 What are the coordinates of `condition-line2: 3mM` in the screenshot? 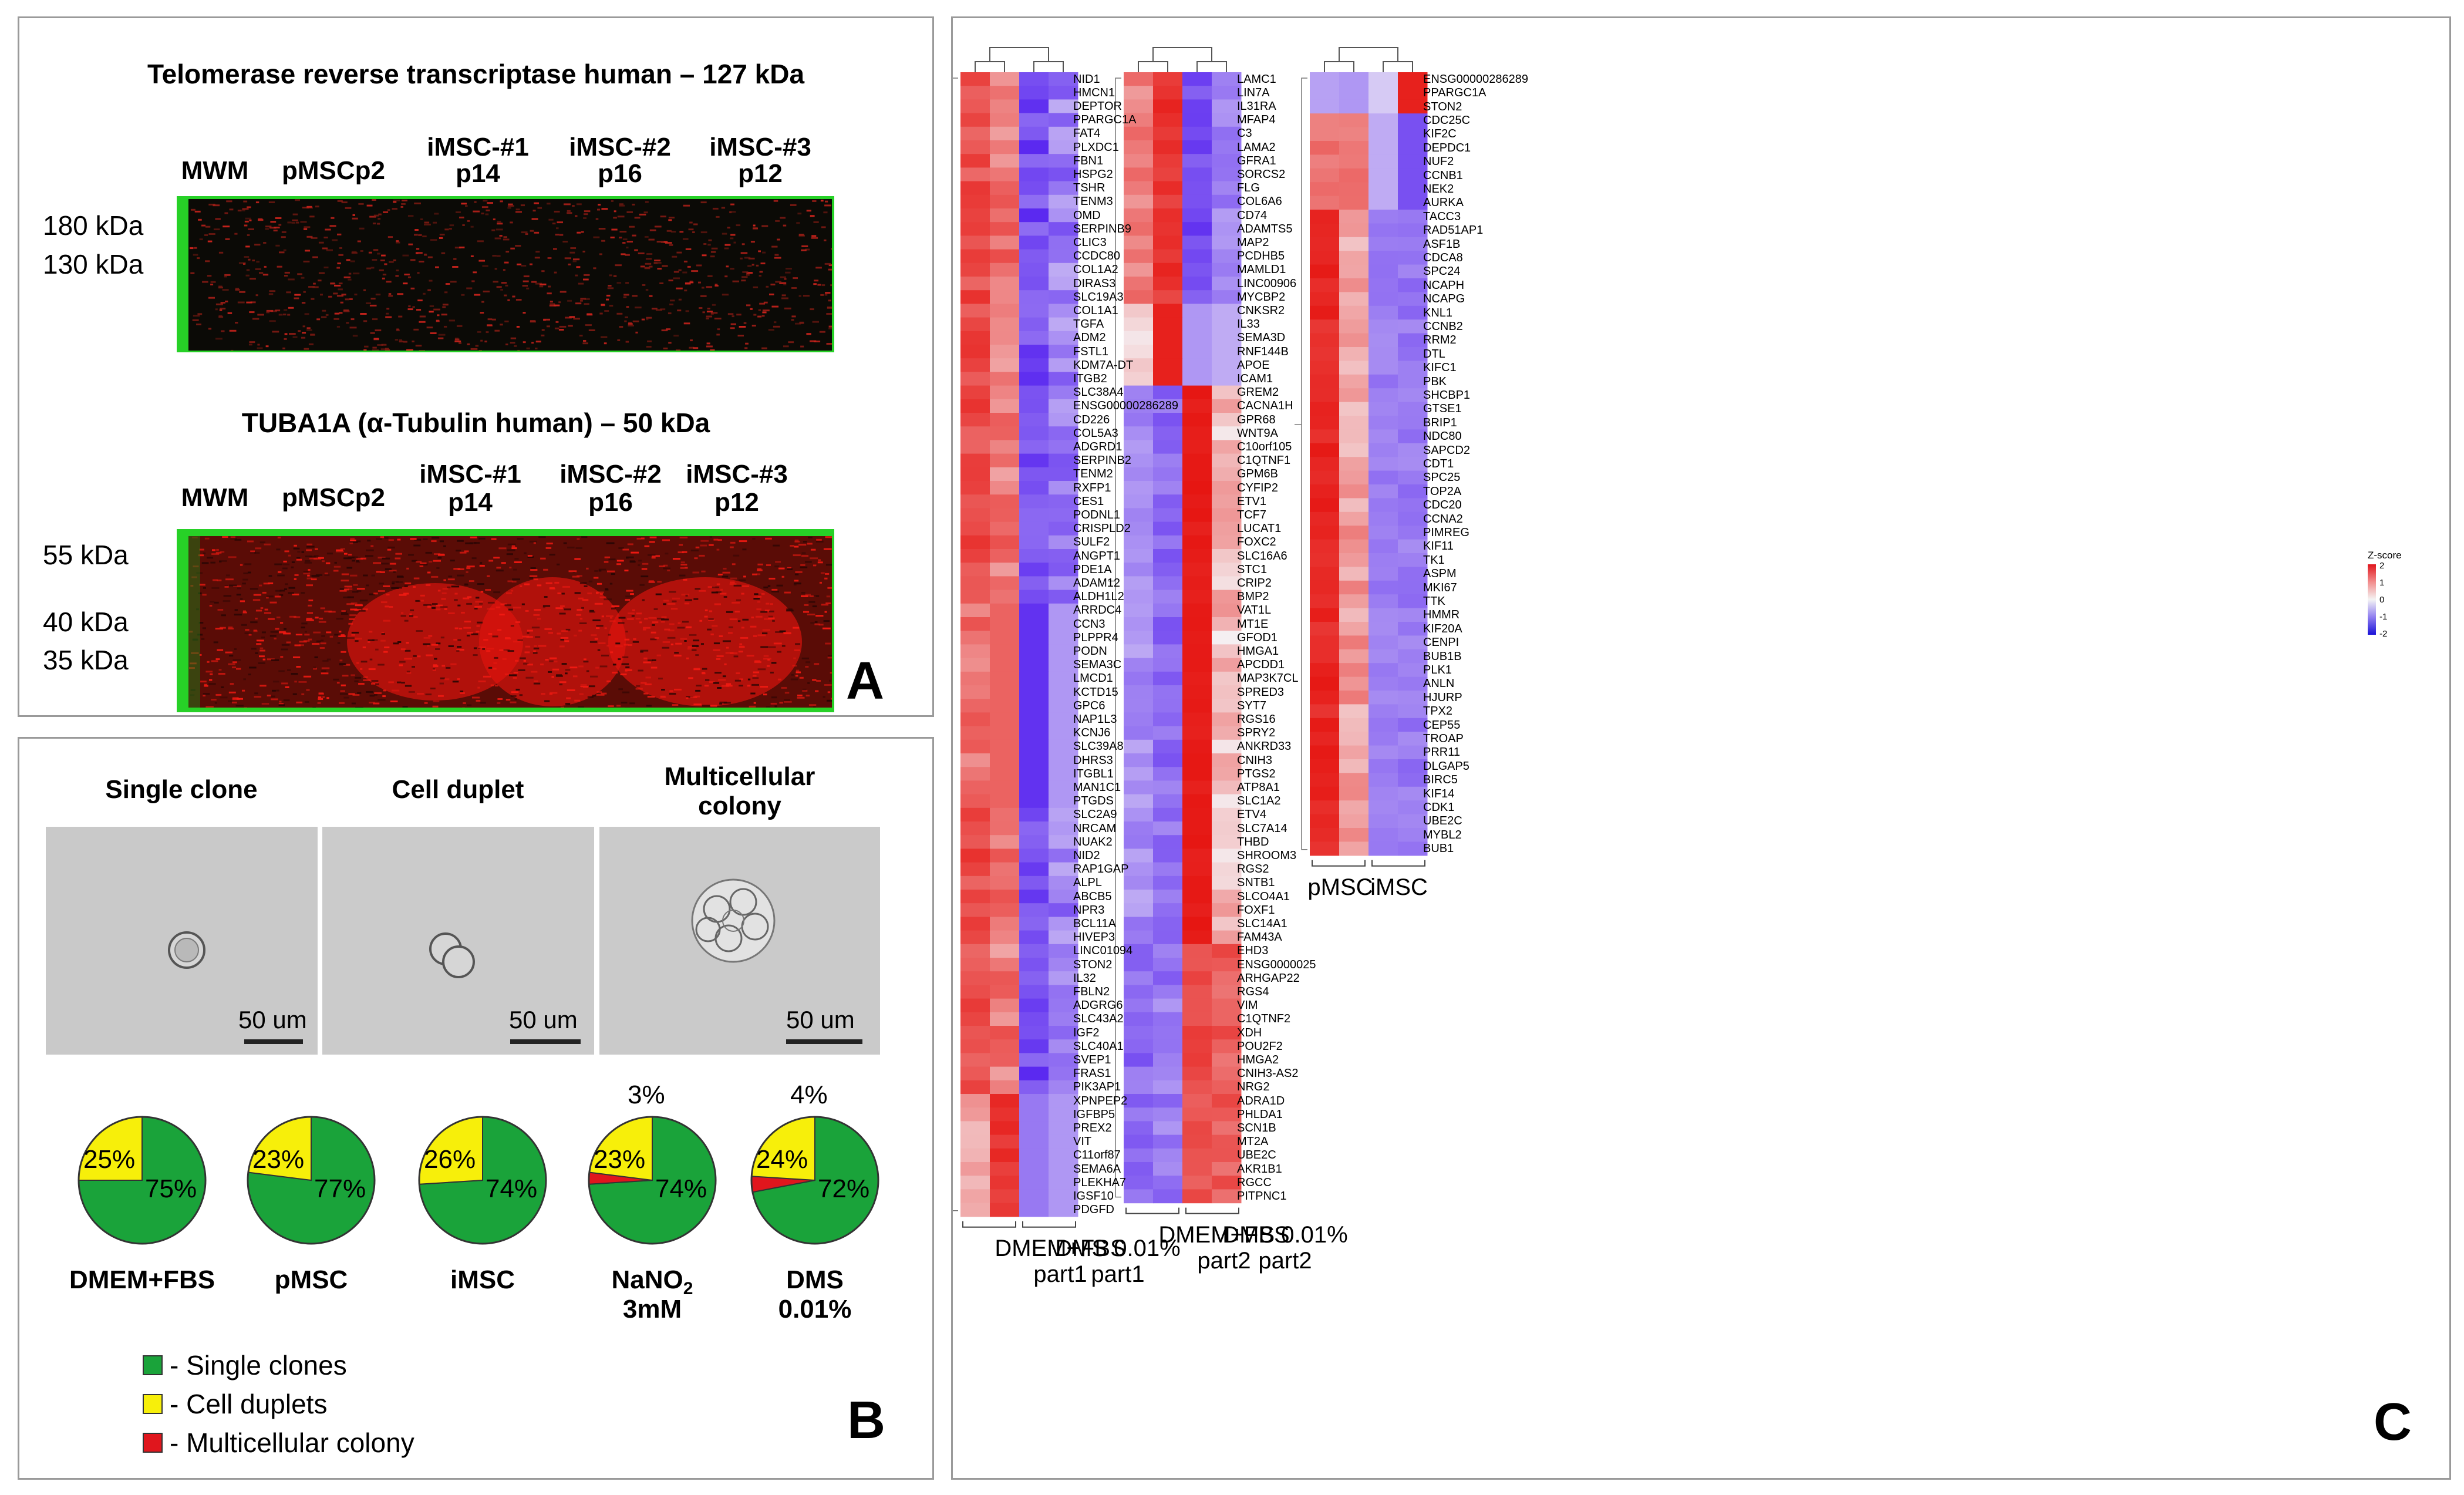 It's located at (652, 1309).